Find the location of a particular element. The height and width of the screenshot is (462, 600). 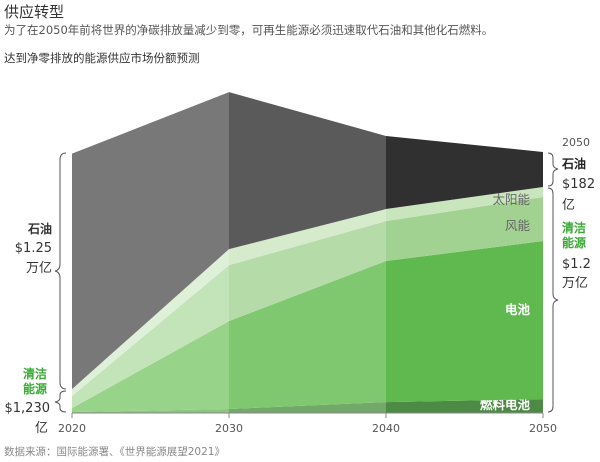

left-clean-label-2: 能源 is located at coordinates (35, 388).